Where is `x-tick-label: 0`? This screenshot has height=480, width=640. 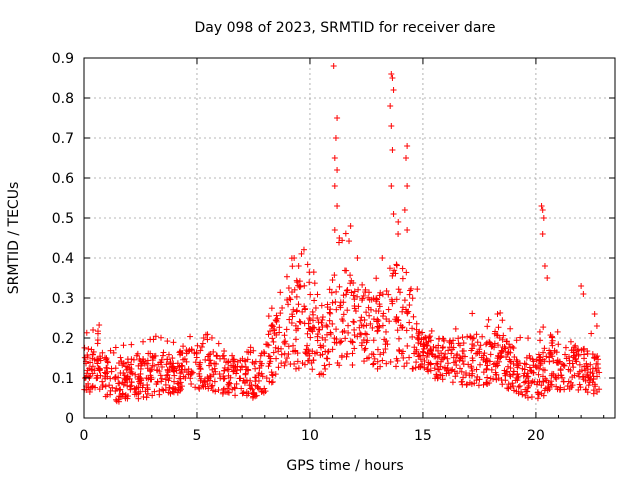
x-tick-label: 0 is located at coordinates (84, 436).